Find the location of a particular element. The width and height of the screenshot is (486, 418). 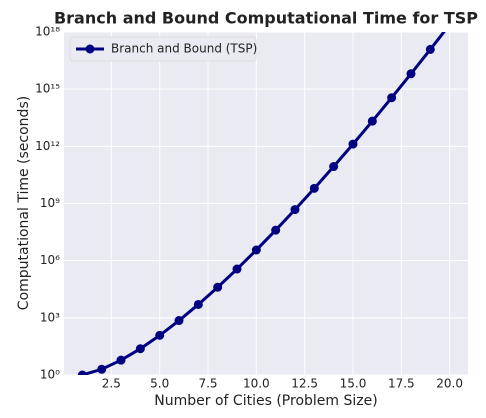

x-tick-label: 15.0 is located at coordinates (353, 384).